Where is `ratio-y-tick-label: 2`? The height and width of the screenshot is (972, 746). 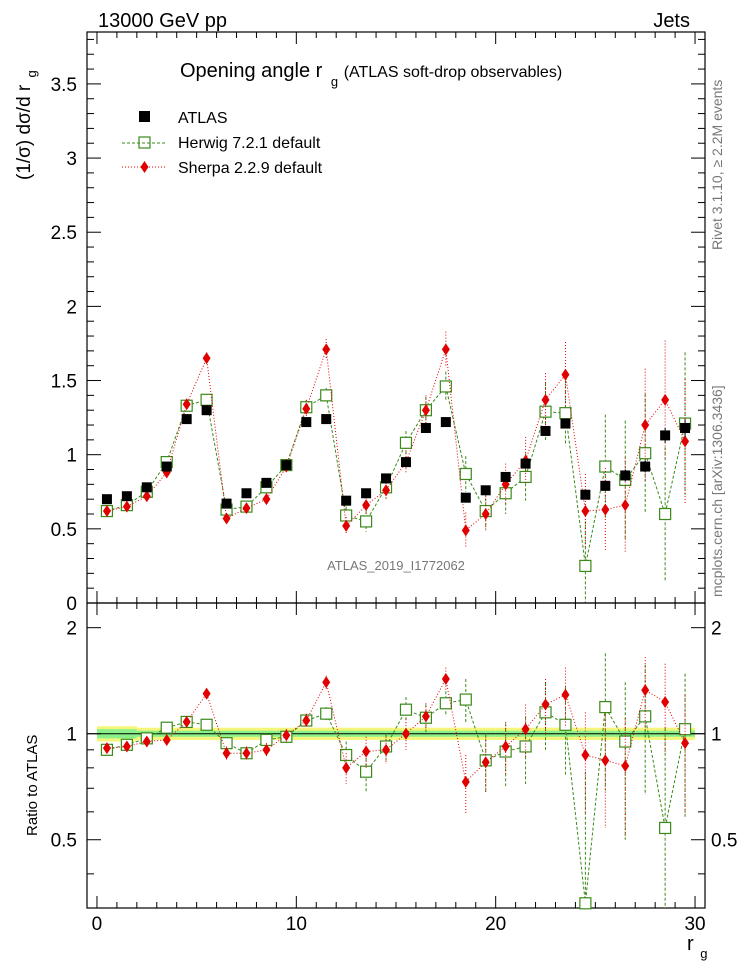
ratio-y-tick-label: 2 is located at coordinates (71, 629).